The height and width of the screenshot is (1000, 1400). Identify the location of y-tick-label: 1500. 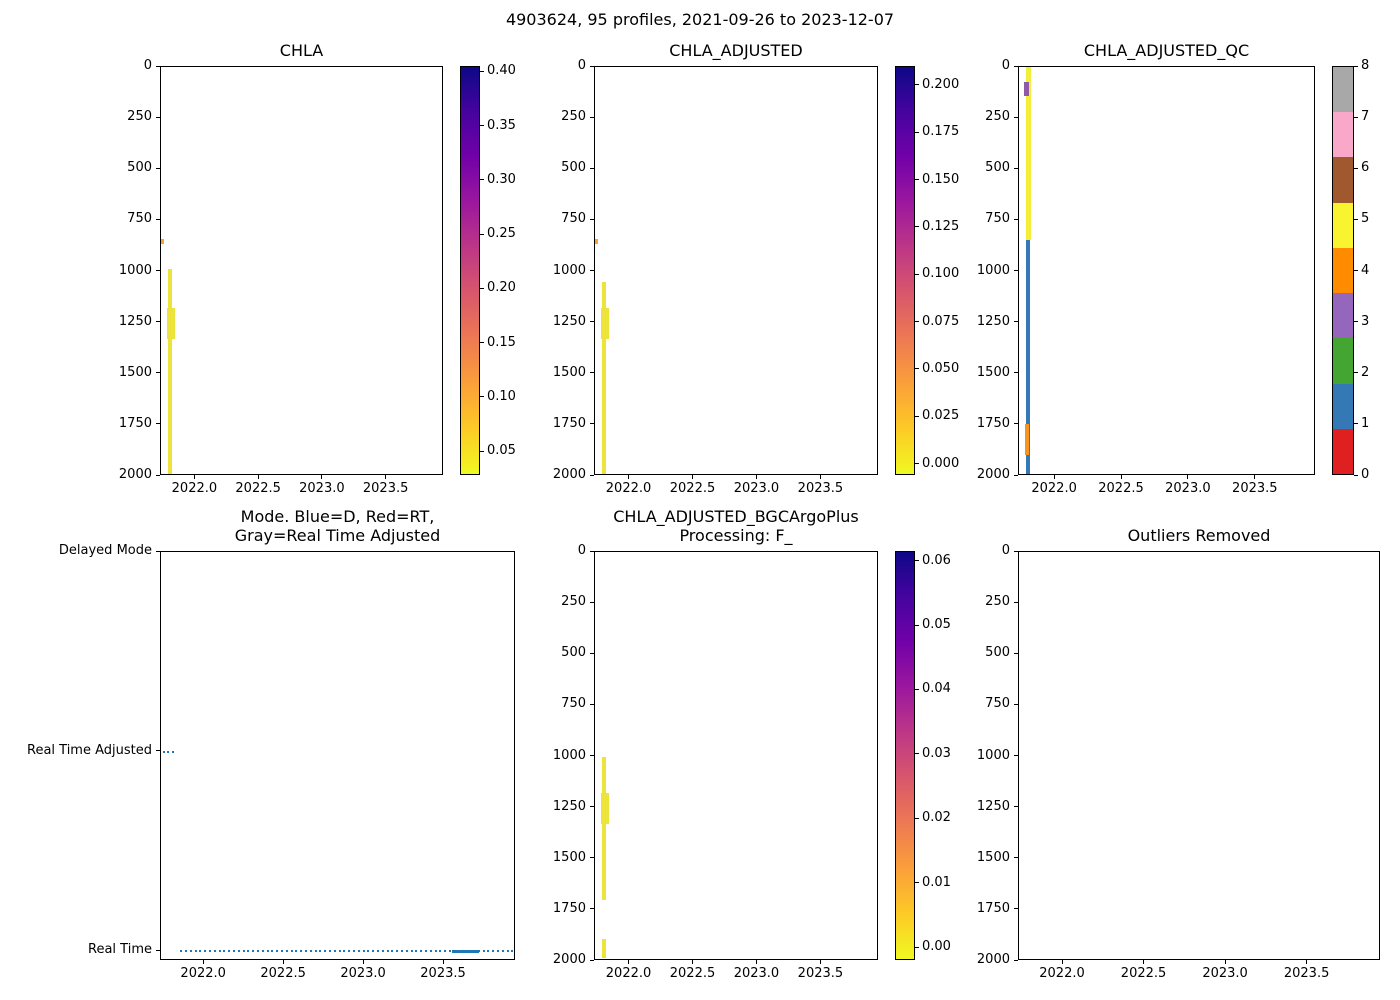
(993, 372).